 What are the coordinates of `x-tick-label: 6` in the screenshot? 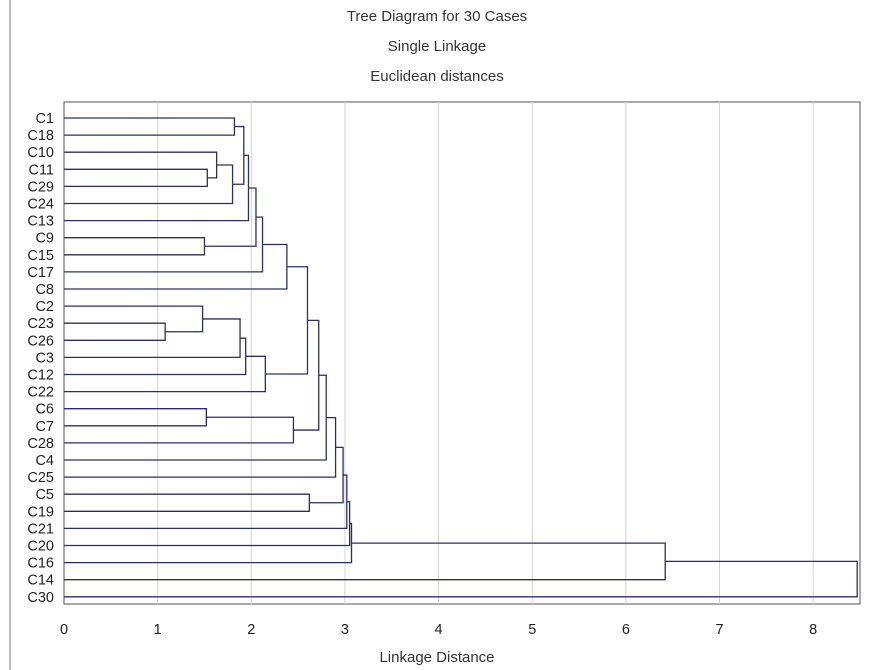 It's located at (626, 630).